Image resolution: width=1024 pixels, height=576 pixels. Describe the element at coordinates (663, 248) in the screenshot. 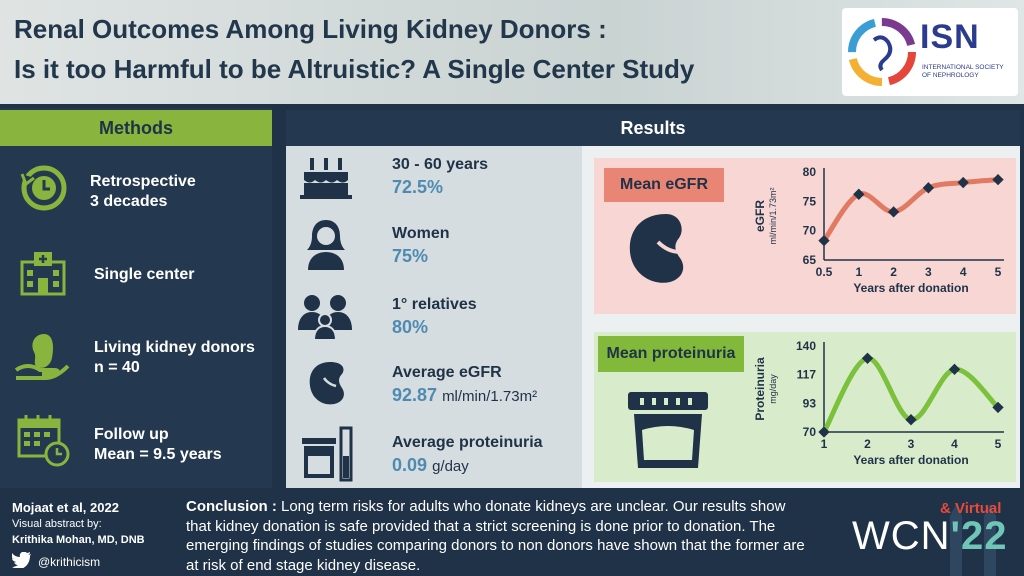

I see `kidney-illustration-icon` at that location.